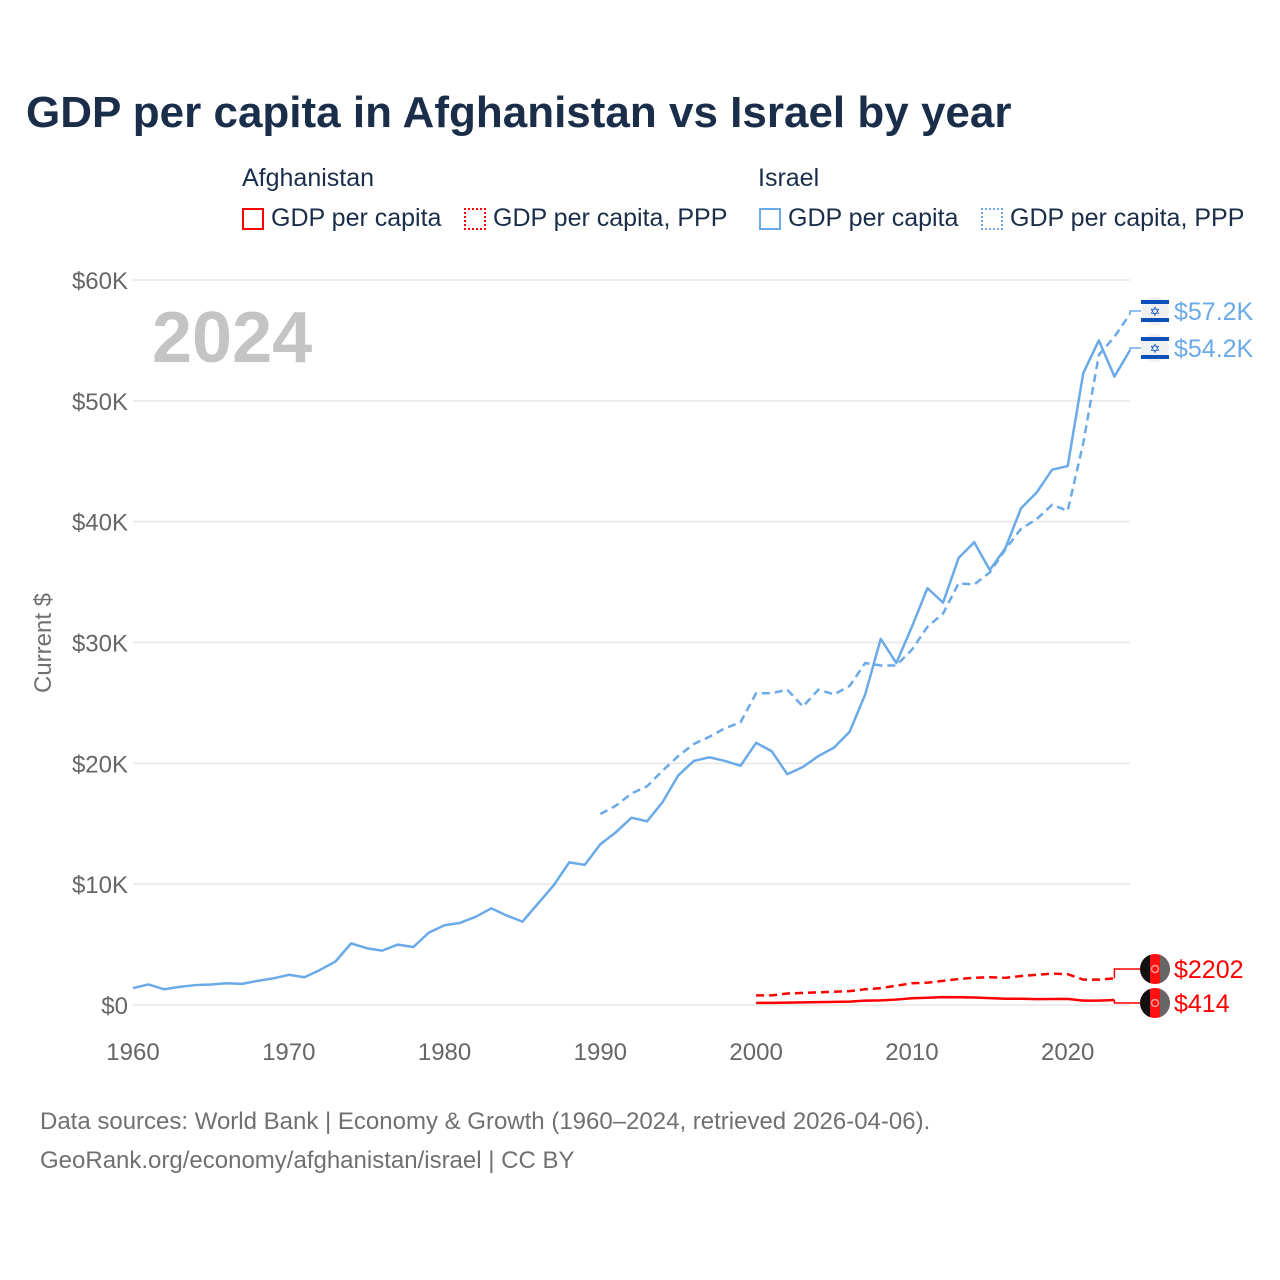 Image resolution: width=1280 pixels, height=1280 pixels. Describe the element at coordinates (935, 984) in the screenshot. I see `series-line-afghanistan-ppp` at that location.